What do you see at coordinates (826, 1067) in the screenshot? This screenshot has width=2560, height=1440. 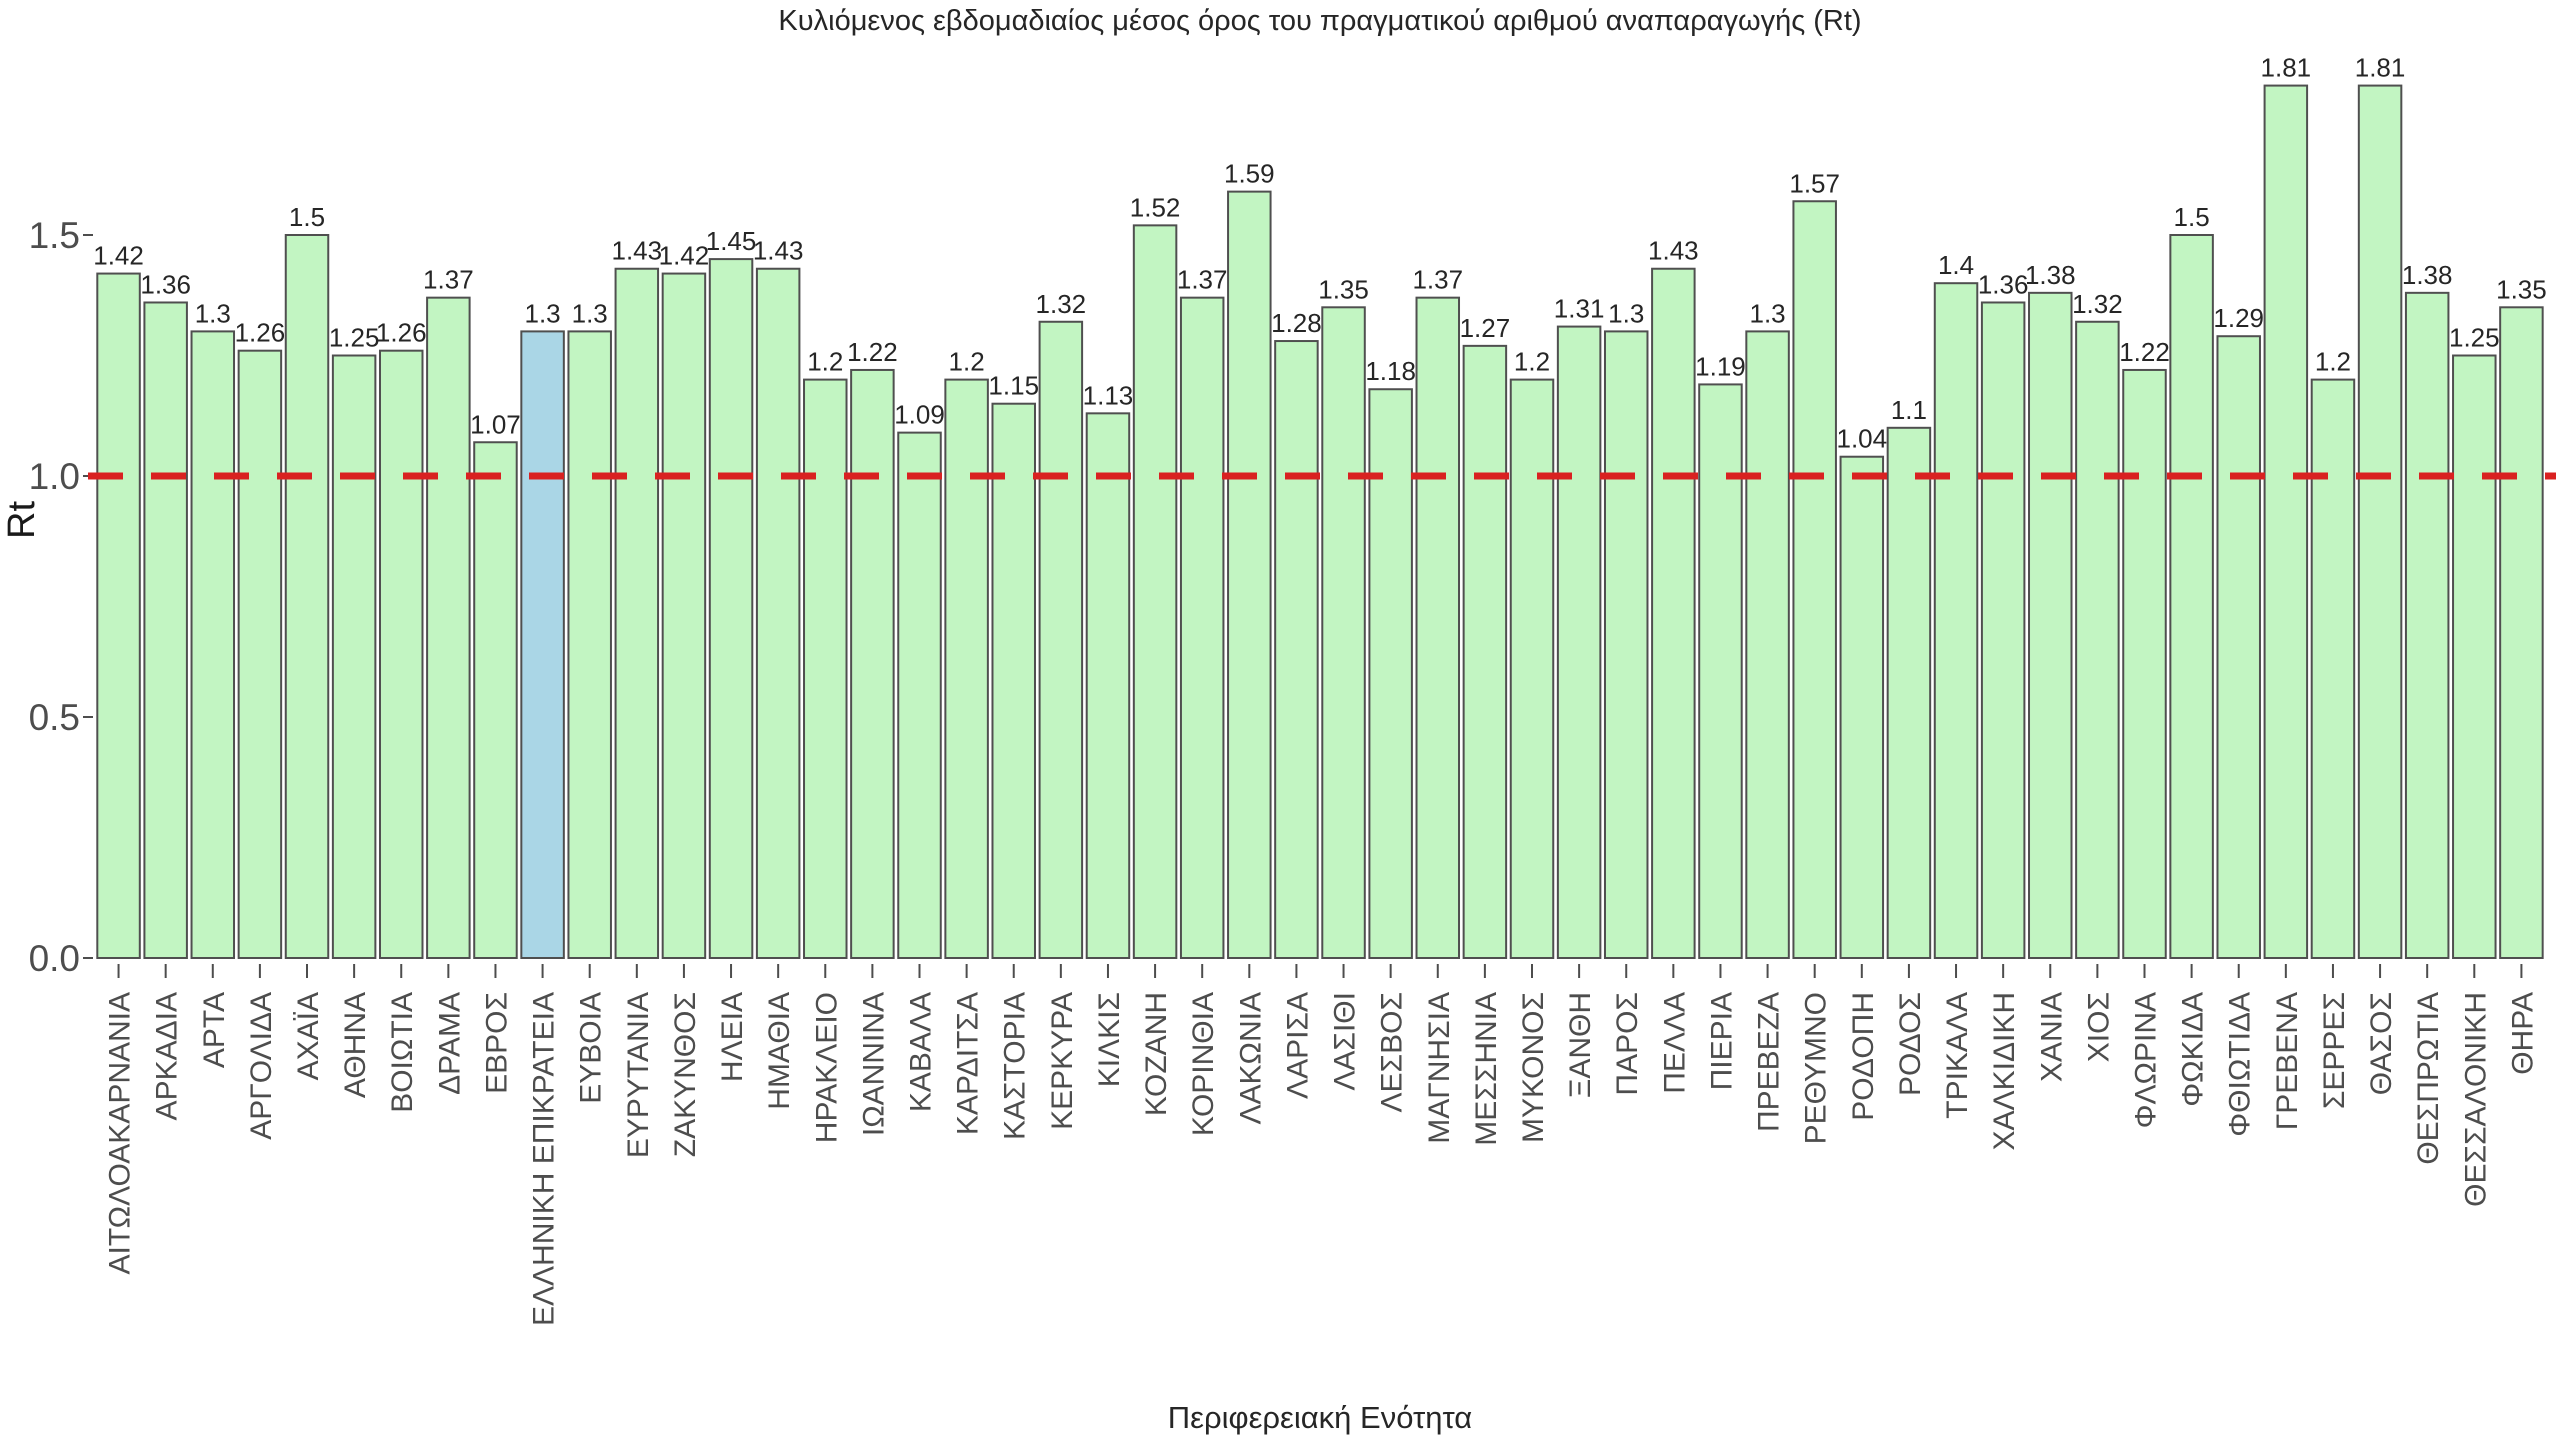 I see `x-tick-label: ΗΡΑΚΛΕΙΟ` at bounding box center [826, 1067].